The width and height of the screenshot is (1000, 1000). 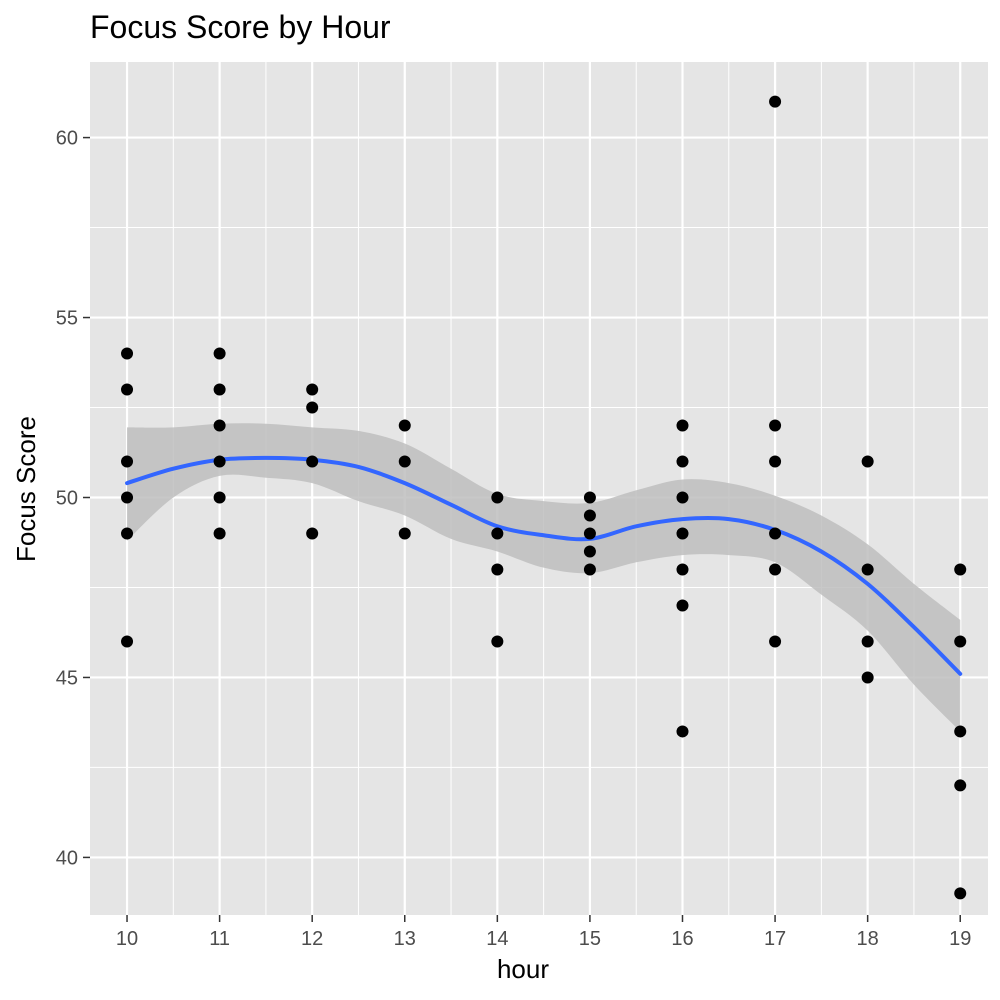 What do you see at coordinates (590, 939) in the screenshot?
I see `x-tick-label: 15` at bounding box center [590, 939].